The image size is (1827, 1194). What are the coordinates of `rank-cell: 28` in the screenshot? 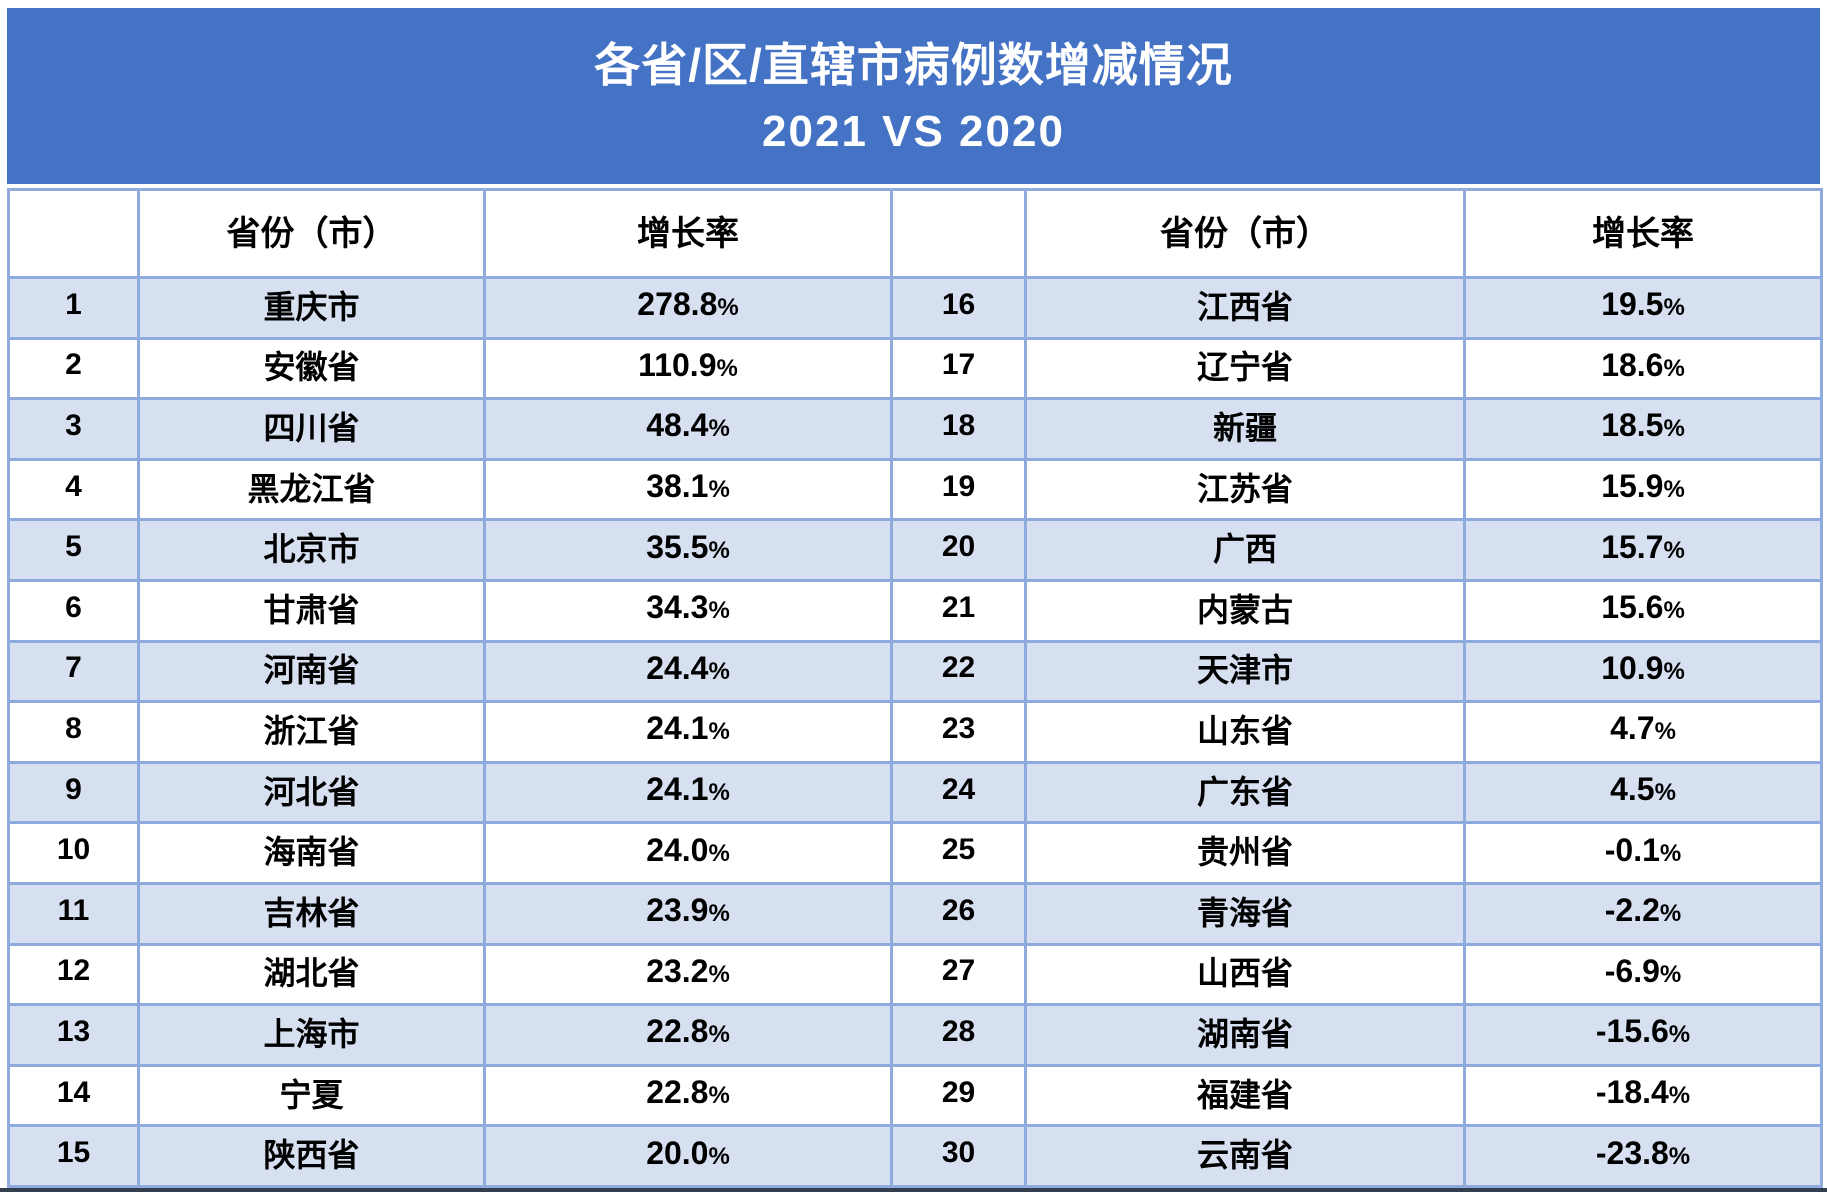 It's located at (958, 1035).